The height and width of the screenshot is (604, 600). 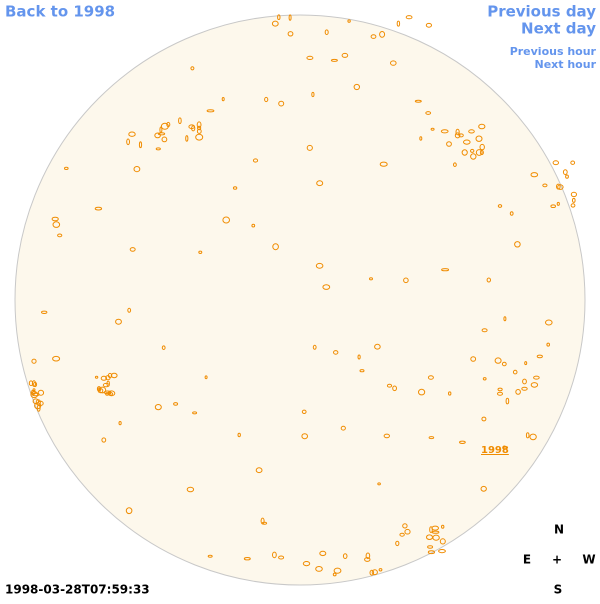 What do you see at coordinates (60, 12) in the screenshot?
I see `back-link: Back to 1998` at bounding box center [60, 12].